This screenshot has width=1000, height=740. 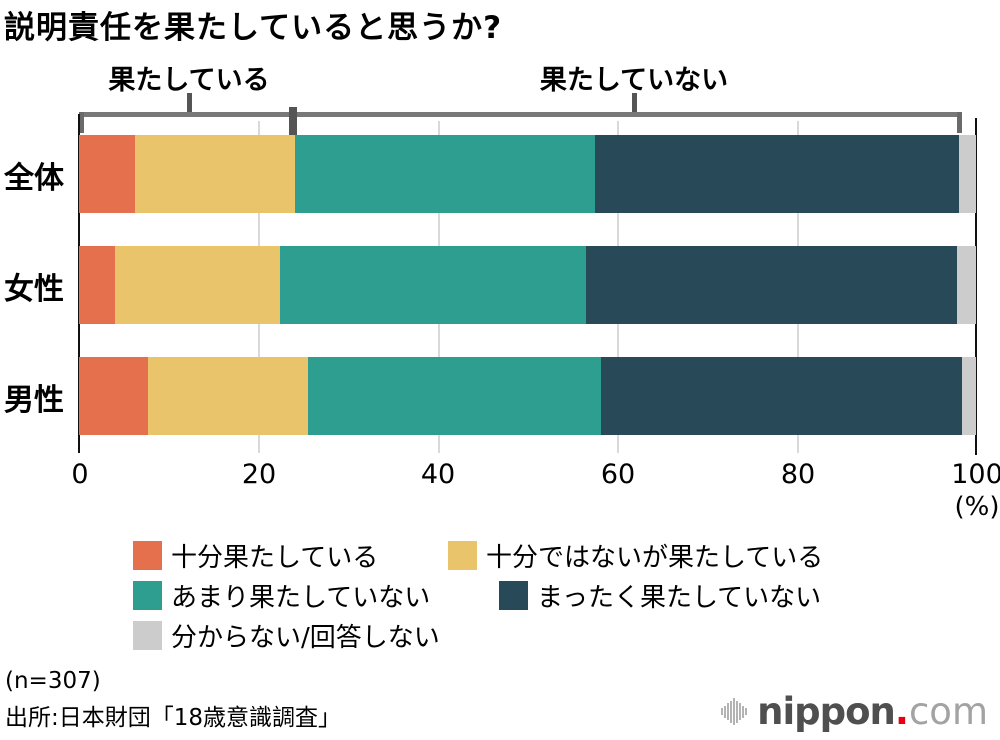 I want to click on legend-swatch-not-at-all, so click(x=513, y=595).